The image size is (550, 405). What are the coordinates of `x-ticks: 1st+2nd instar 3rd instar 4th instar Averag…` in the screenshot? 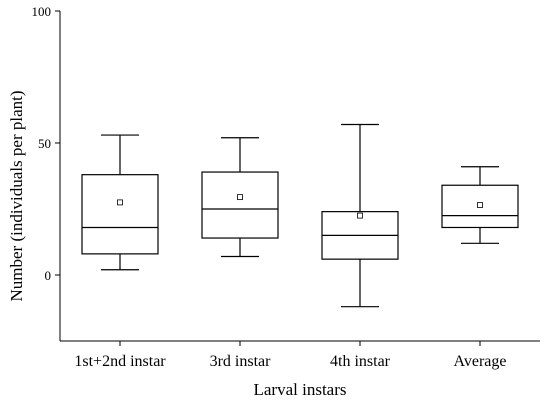 It's located at (290, 355).